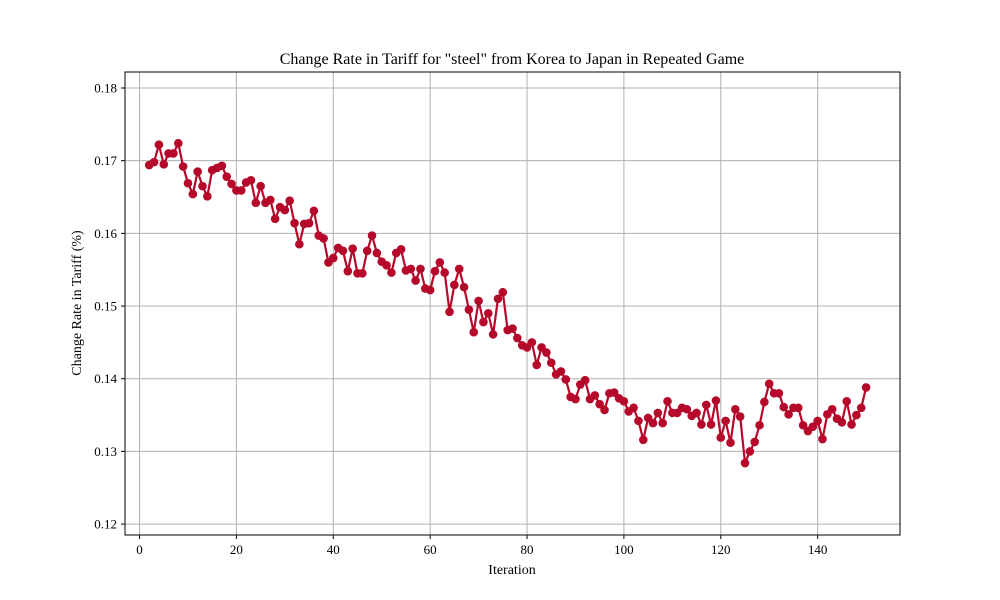 The height and width of the screenshot is (600, 1000). What do you see at coordinates (105, 306) in the screenshot?
I see `y-tick-label: 0.15` at bounding box center [105, 306].